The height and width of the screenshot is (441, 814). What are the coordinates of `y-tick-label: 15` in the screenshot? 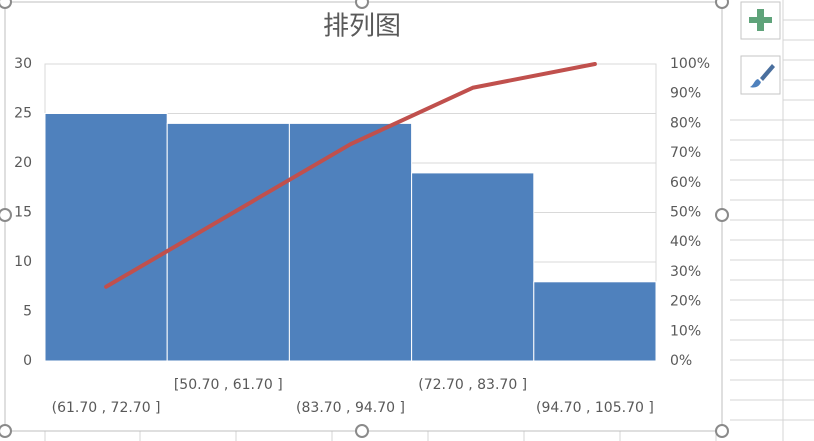 It's located at (23, 213).